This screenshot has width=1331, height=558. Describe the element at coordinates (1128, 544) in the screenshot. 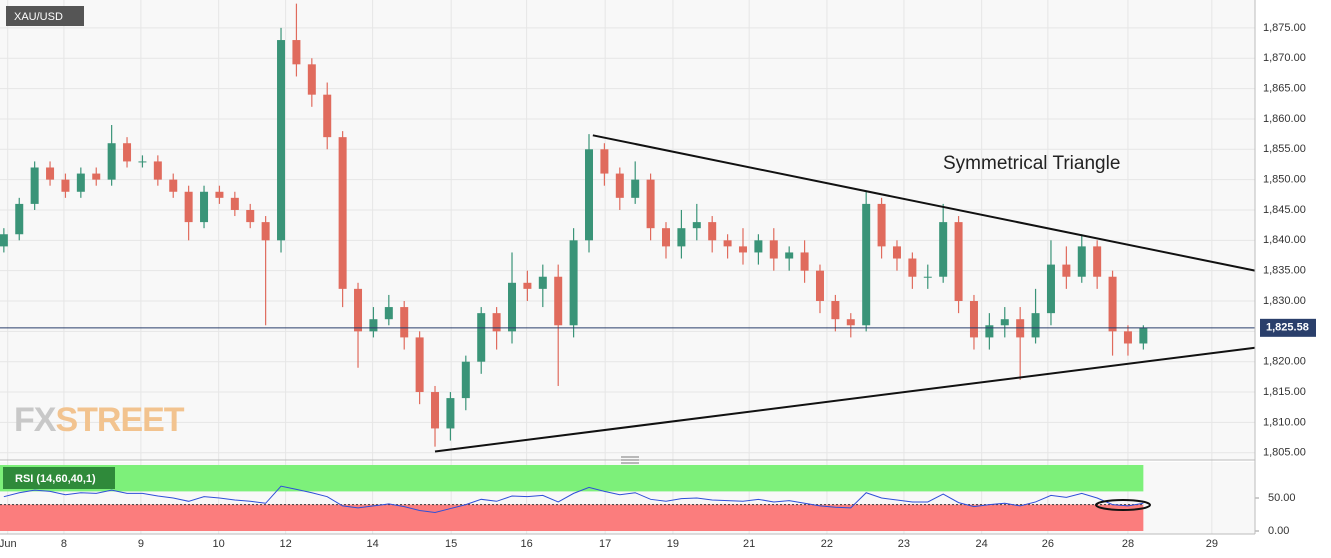

I see `x-tick-label: 28` at that location.